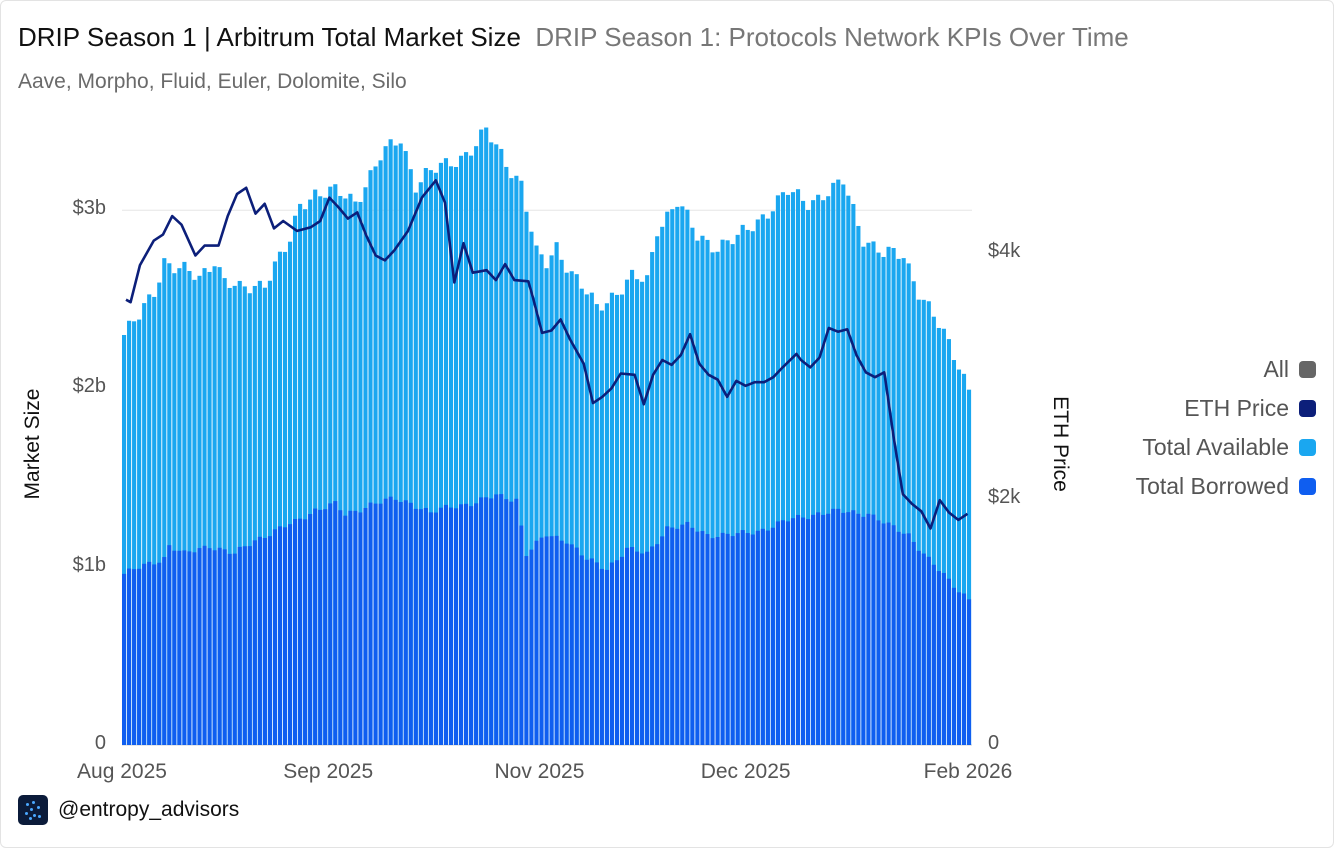 The width and height of the screenshot is (1334, 848). What do you see at coordinates (149, 809) in the screenshot?
I see `author-handle: @entropy_advisors` at bounding box center [149, 809].